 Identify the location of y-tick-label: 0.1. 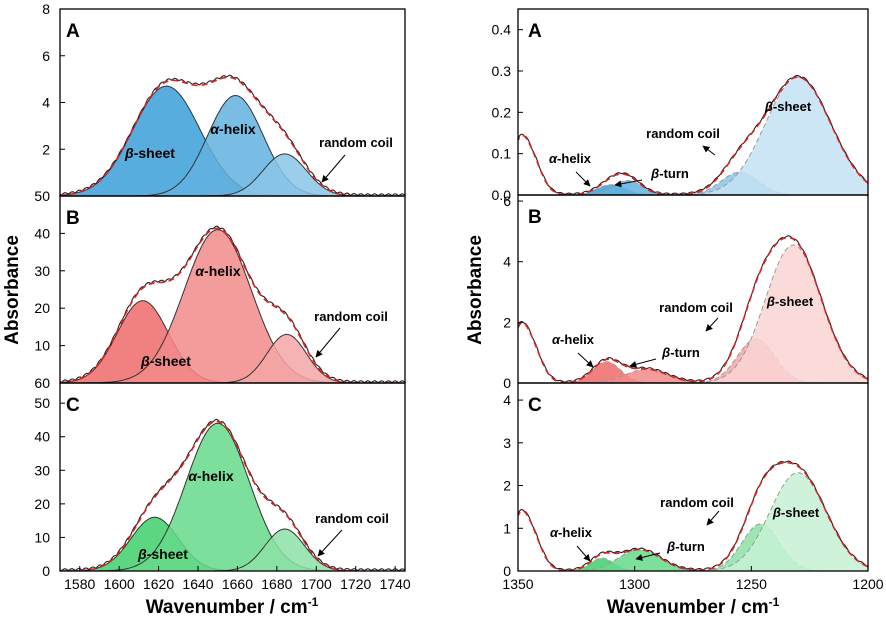
(502, 154).